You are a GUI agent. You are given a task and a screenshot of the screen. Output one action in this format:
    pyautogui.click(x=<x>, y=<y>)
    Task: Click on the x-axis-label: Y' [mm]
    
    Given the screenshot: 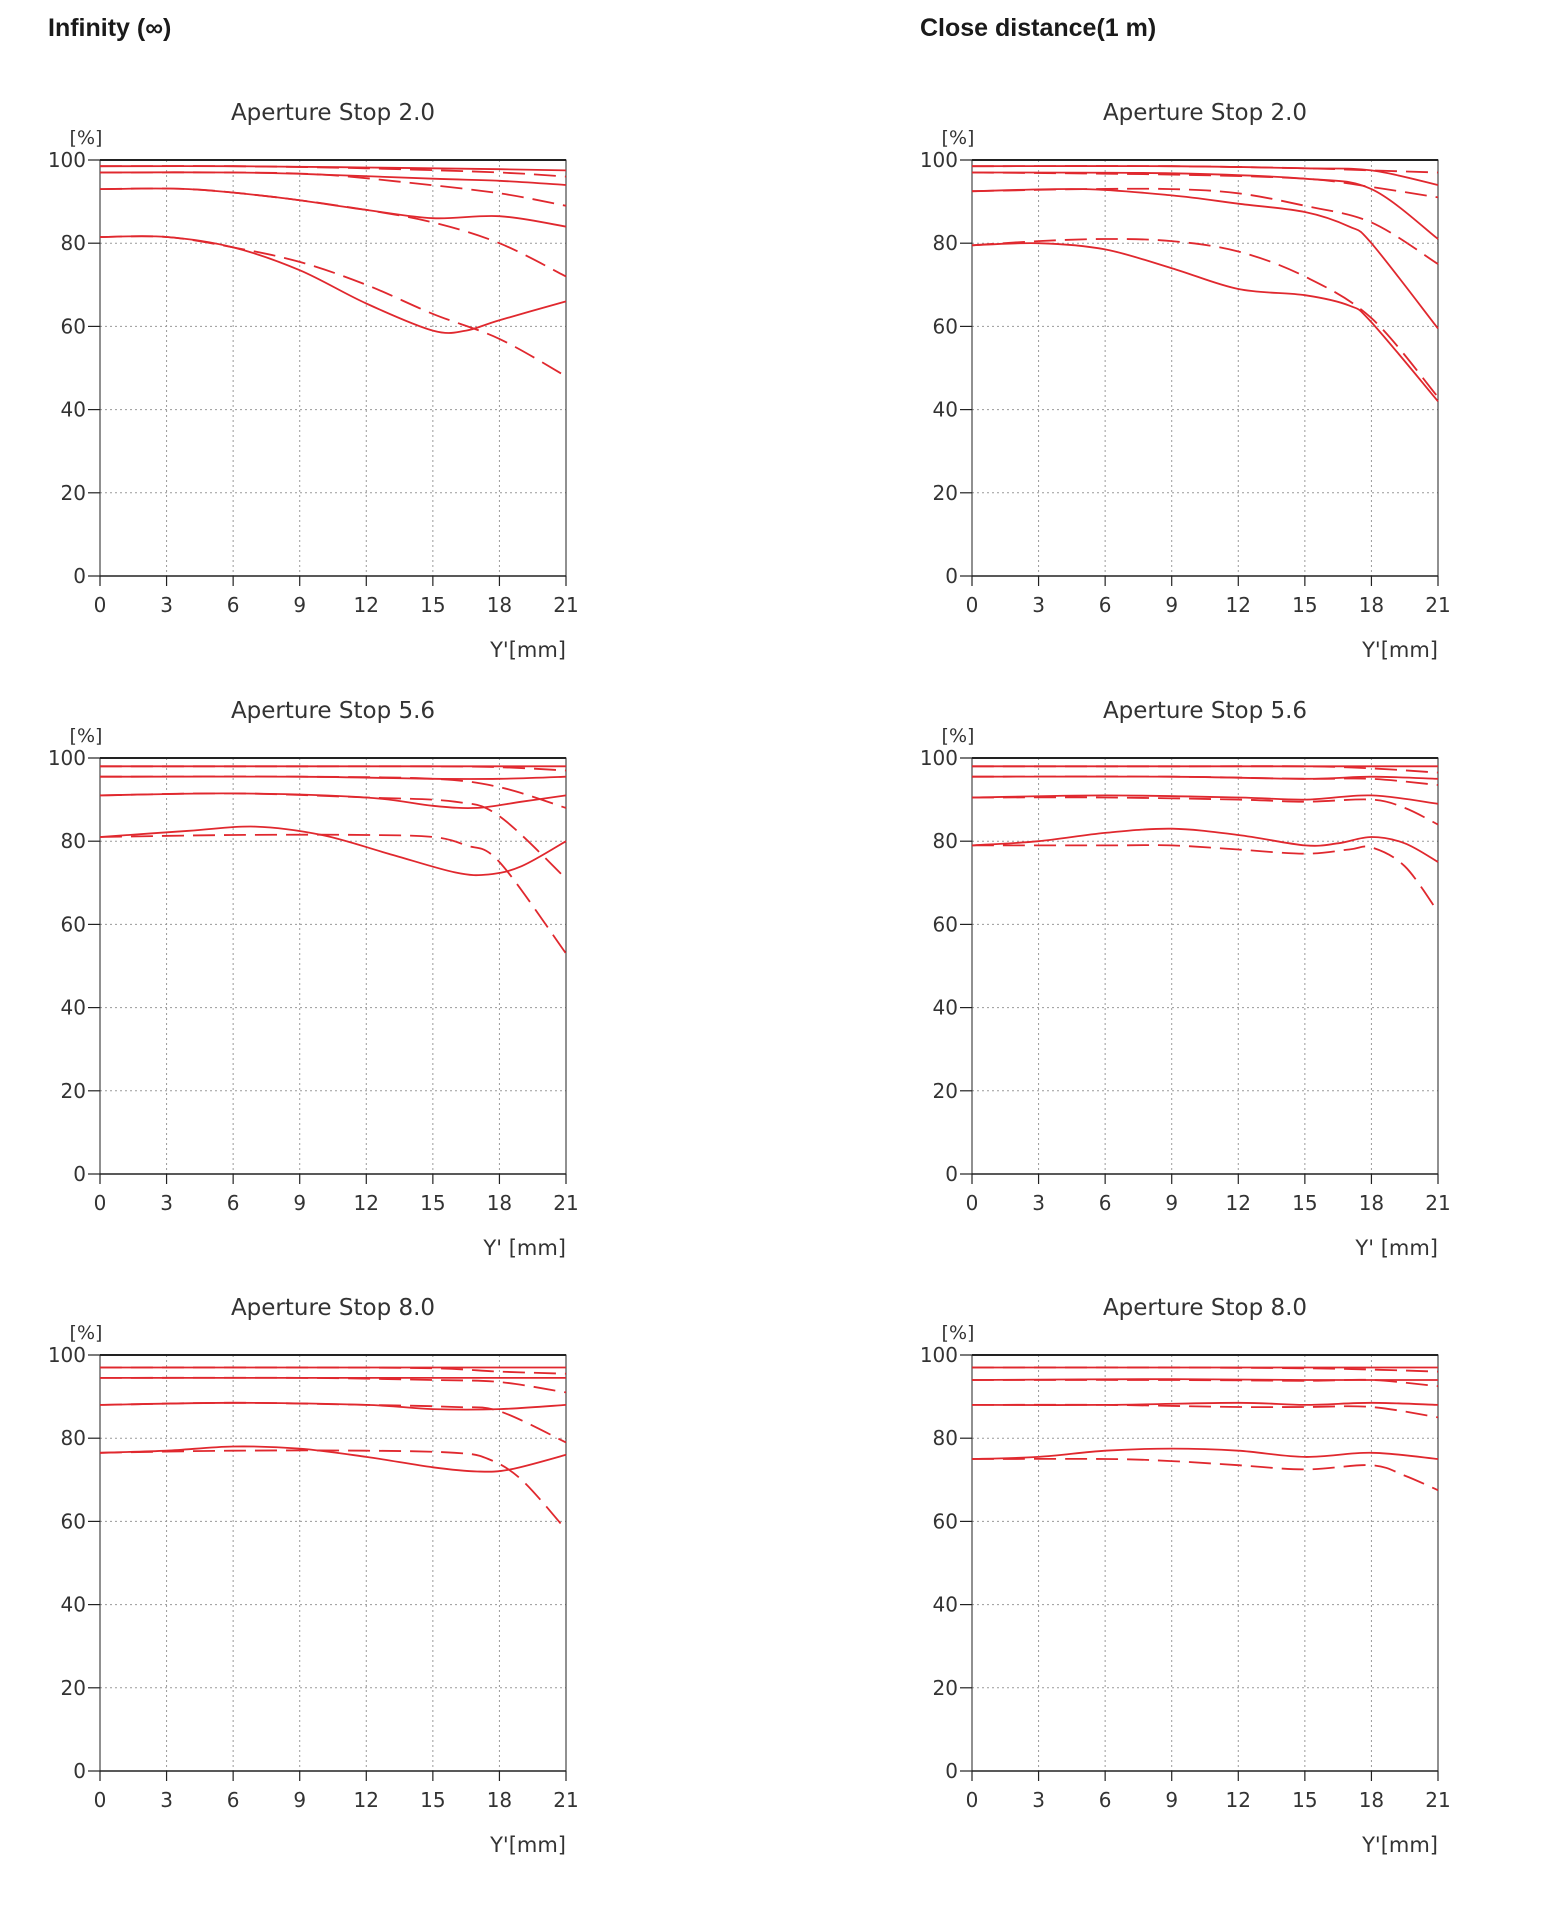 What is the action you would take?
    pyautogui.click(x=1396, y=1248)
    